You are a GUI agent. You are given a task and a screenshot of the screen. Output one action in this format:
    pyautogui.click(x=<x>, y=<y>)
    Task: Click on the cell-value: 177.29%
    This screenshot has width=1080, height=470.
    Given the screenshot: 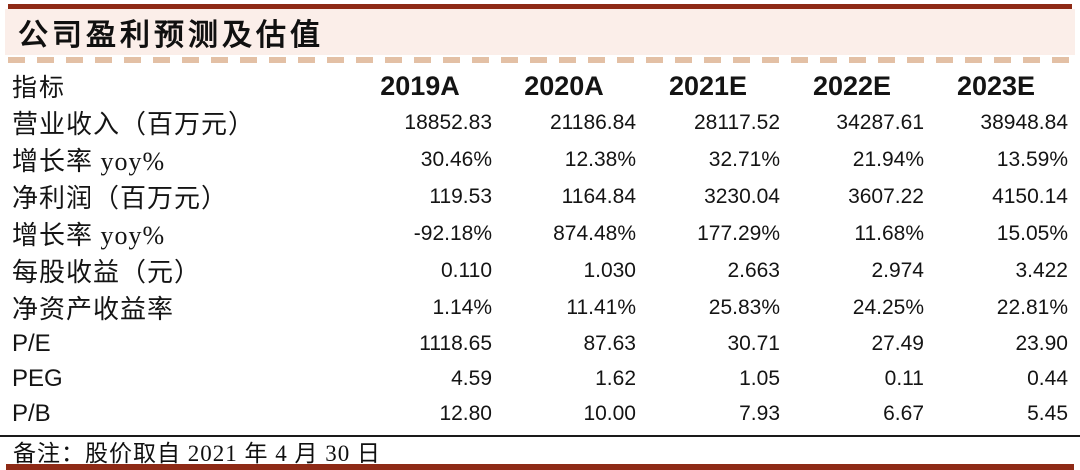 What is the action you would take?
    pyautogui.click(x=738, y=233)
    